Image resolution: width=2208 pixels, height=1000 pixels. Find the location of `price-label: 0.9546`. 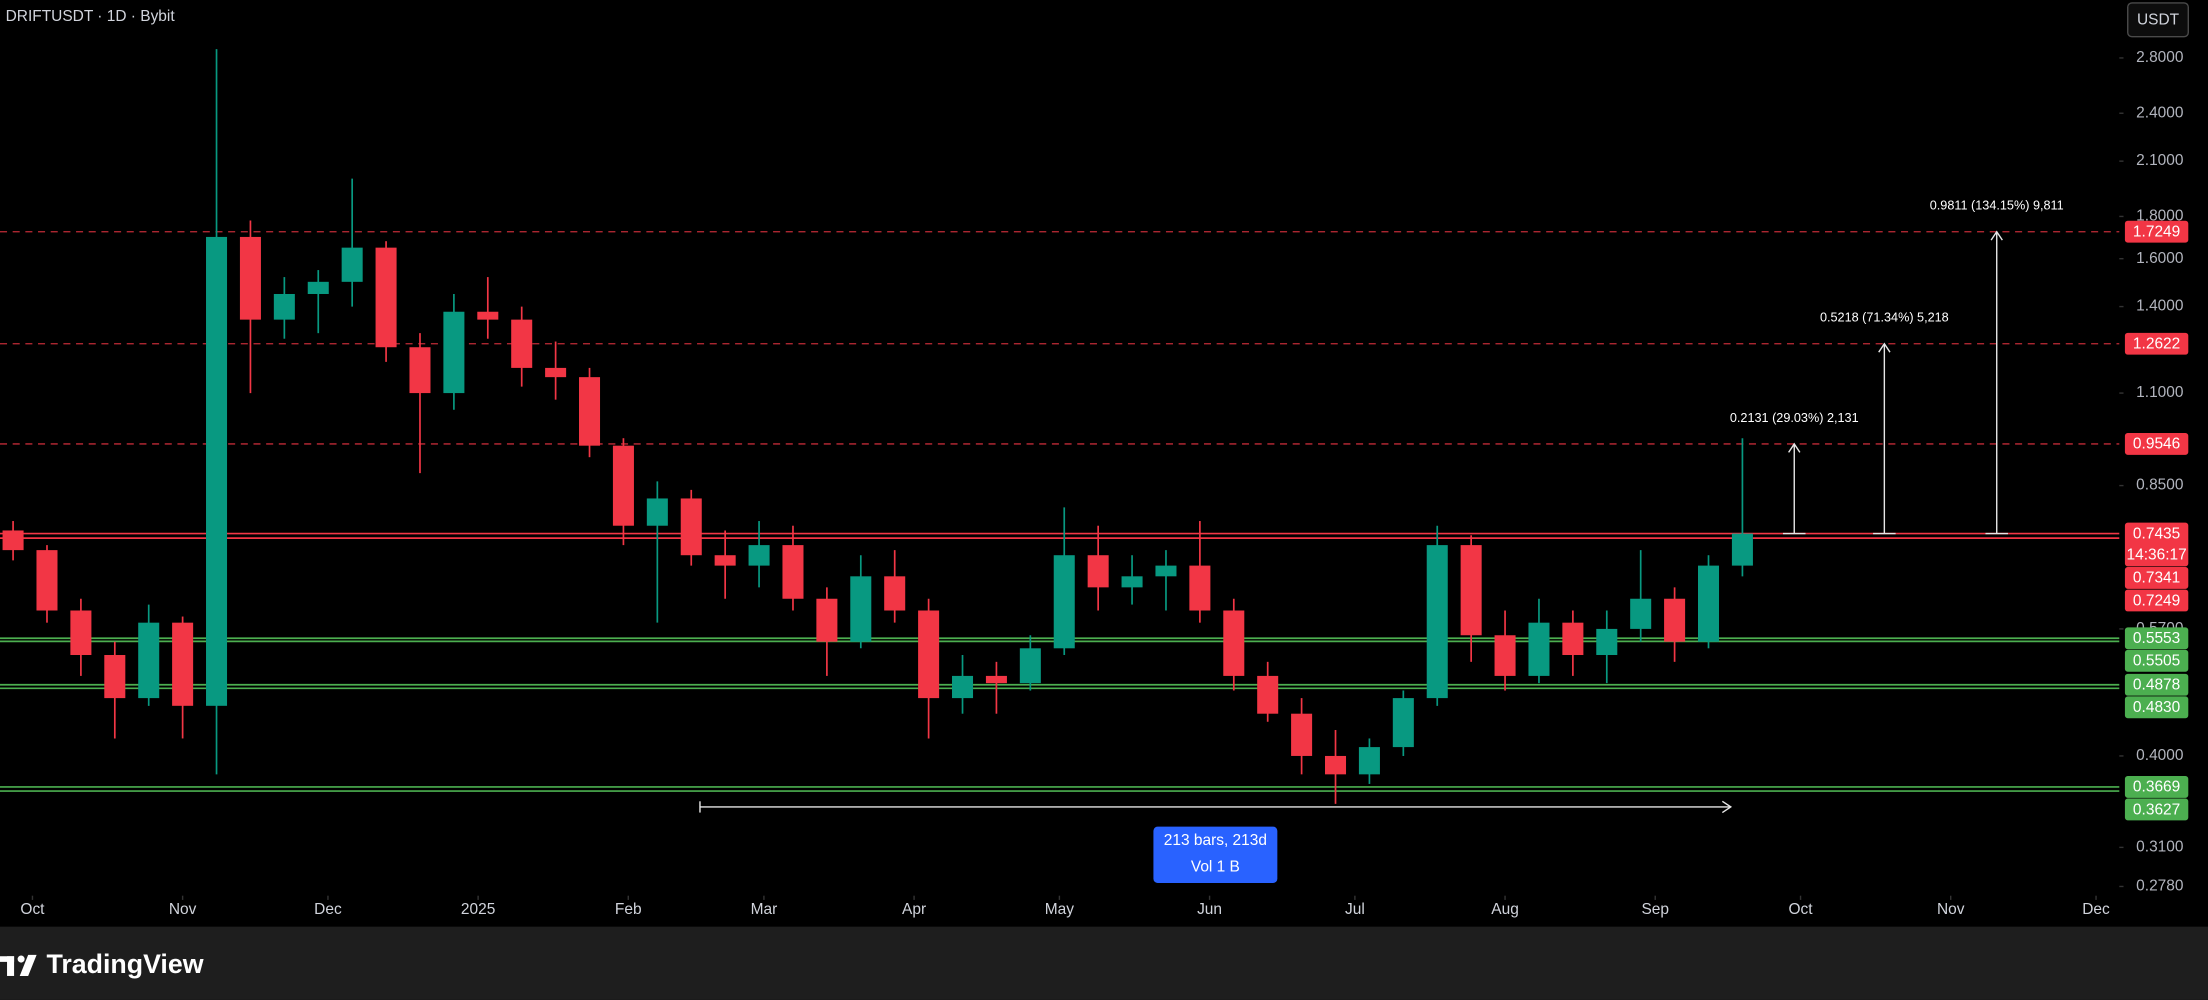

price-label: 0.9546 is located at coordinates (2156, 444).